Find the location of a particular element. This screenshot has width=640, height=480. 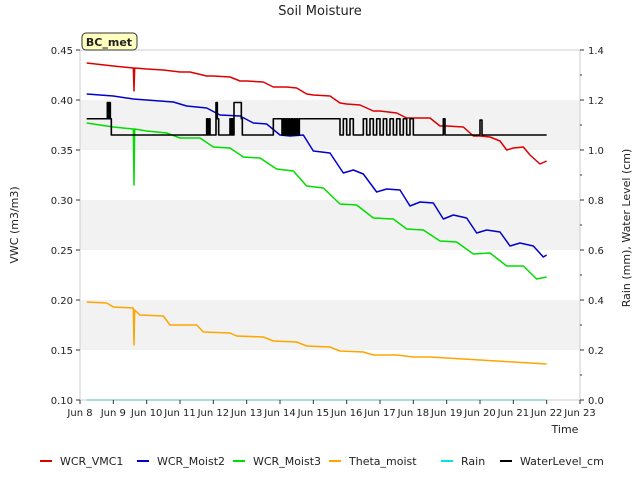

x-tick-label: Jun 8 is located at coordinates (79, 413).